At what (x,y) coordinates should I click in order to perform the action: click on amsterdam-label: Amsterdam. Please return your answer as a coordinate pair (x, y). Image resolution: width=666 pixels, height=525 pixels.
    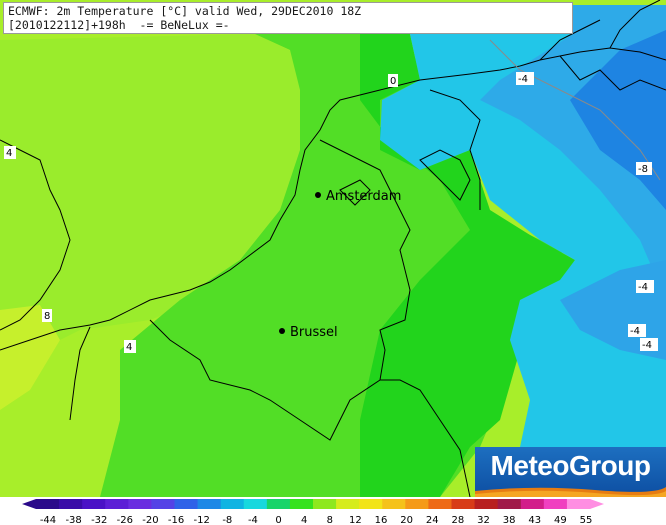
    Looking at the image, I should click on (363, 196).